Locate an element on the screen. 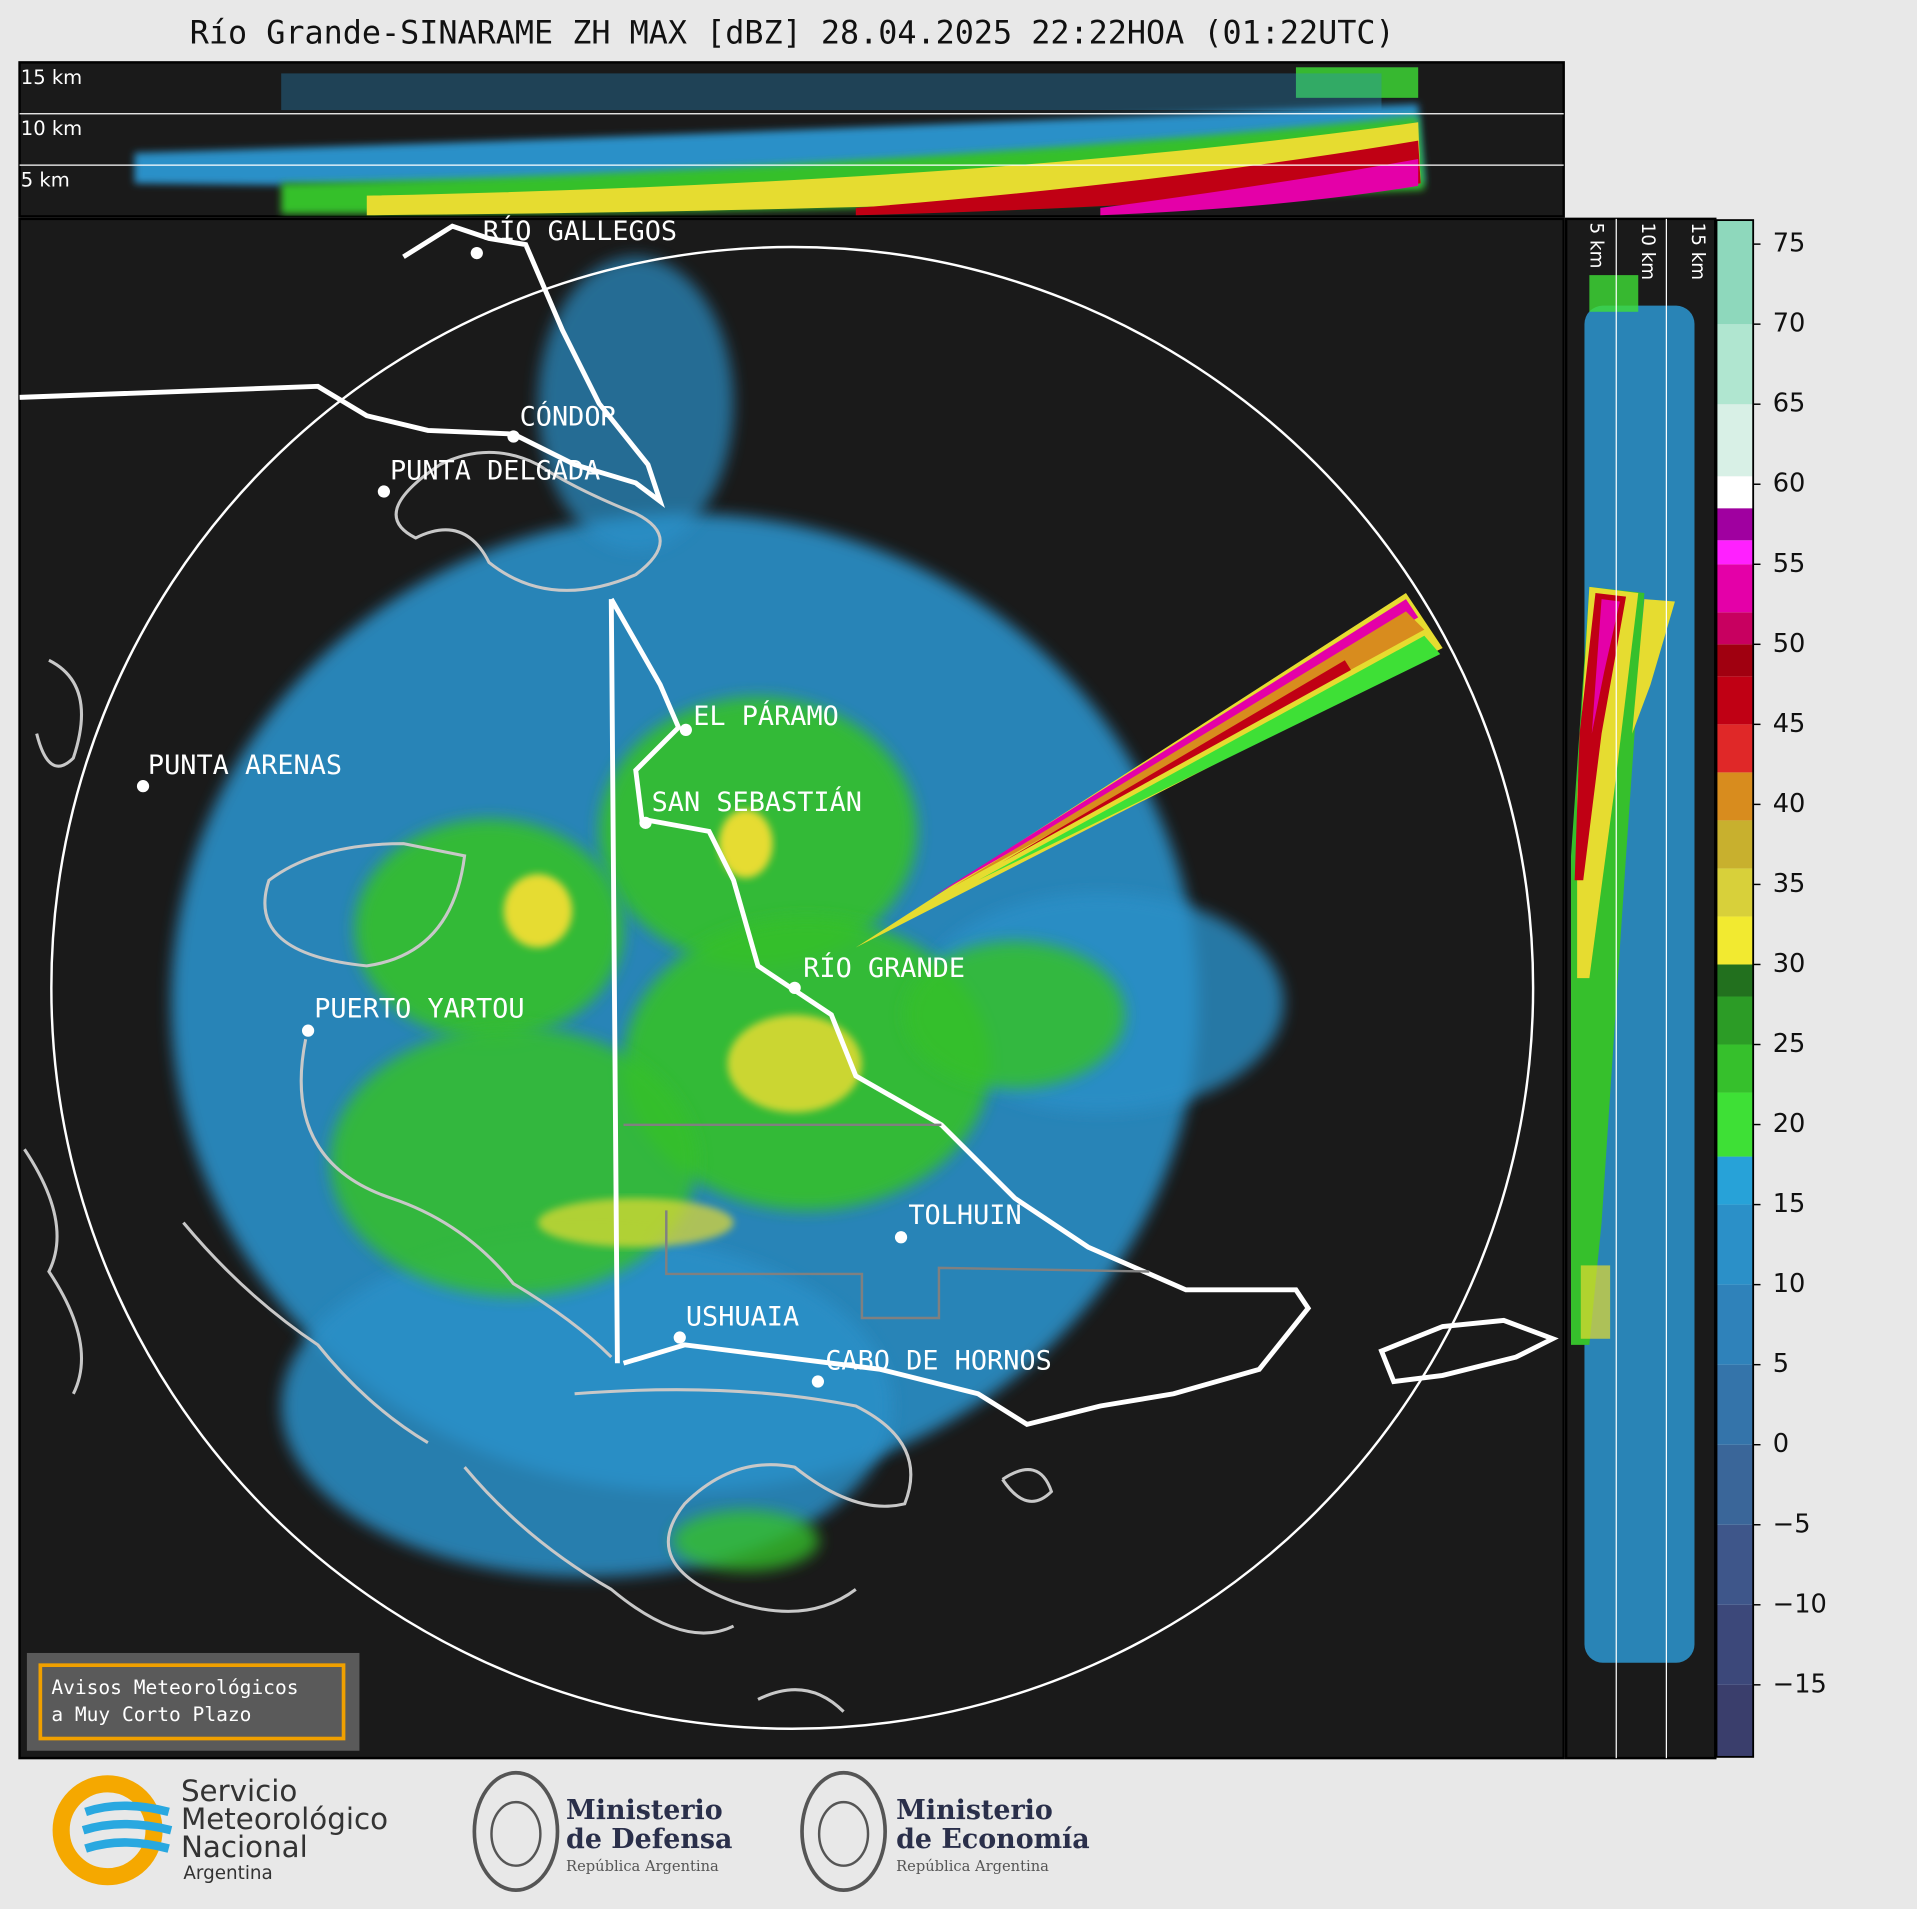 This screenshot has height=1909, width=1917. colorbar-frame is located at coordinates (1735, 988).